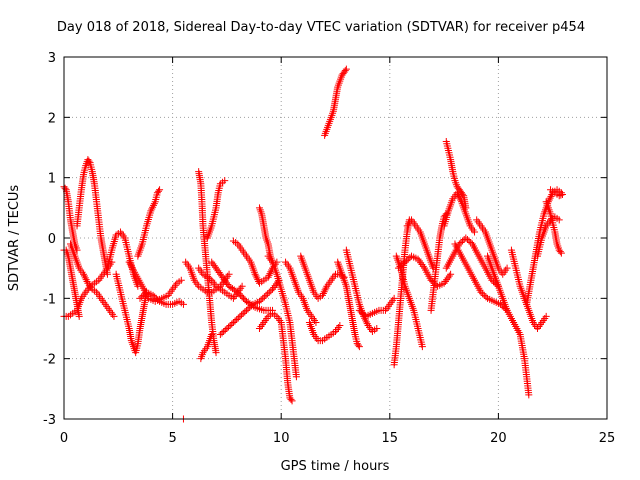  I want to click on y-tick-label: 2, so click(52, 118).